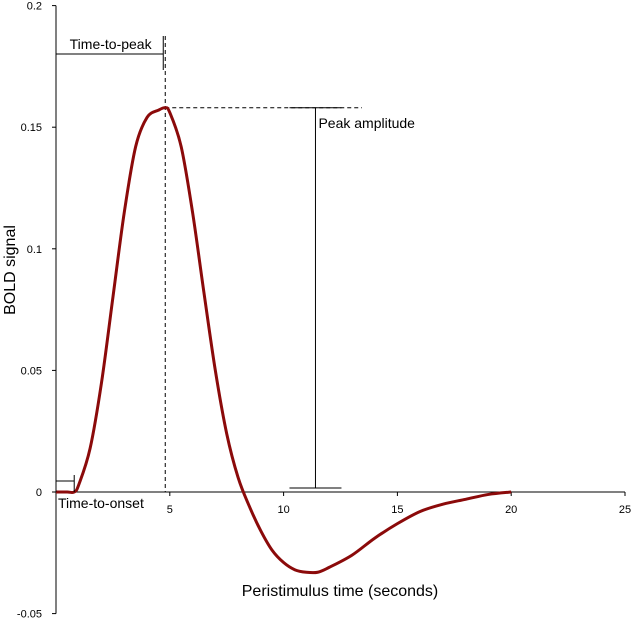 Image resolution: width=633 pixels, height=621 pixels. I want to click on y-tick-label: 0, so click(39, 493).